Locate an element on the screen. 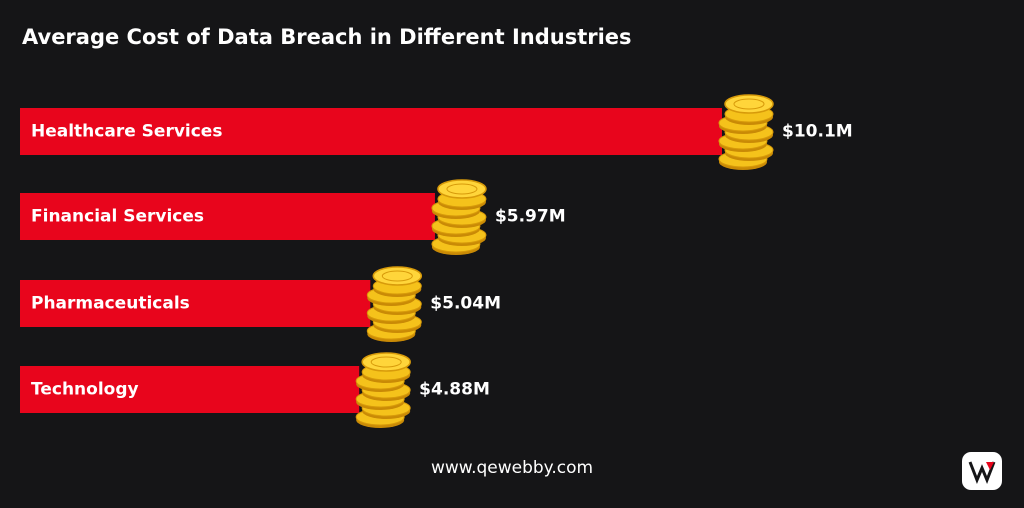 This screenshot has width=1024, height=508. logo-accent is located at coordinates (990, 466).